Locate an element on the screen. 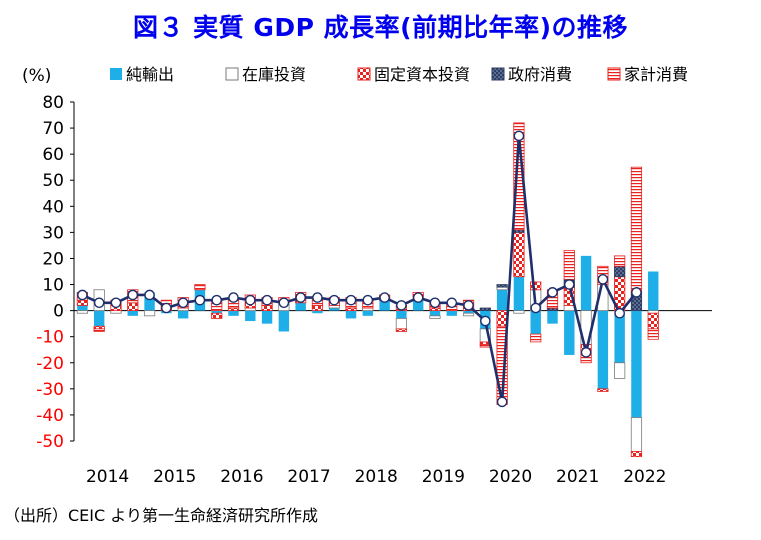 The image size is (761, 540). legend-label: 在庫投資 is located at coordinates (274, 74).